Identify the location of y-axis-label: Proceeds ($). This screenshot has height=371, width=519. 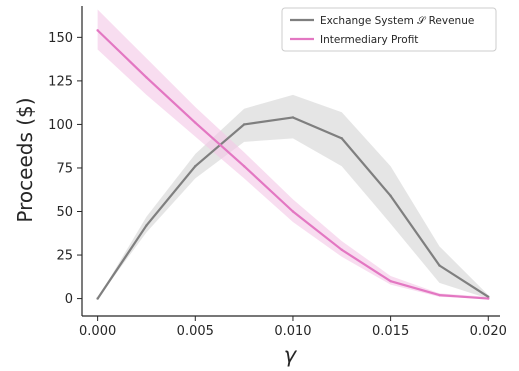
(25, 159).